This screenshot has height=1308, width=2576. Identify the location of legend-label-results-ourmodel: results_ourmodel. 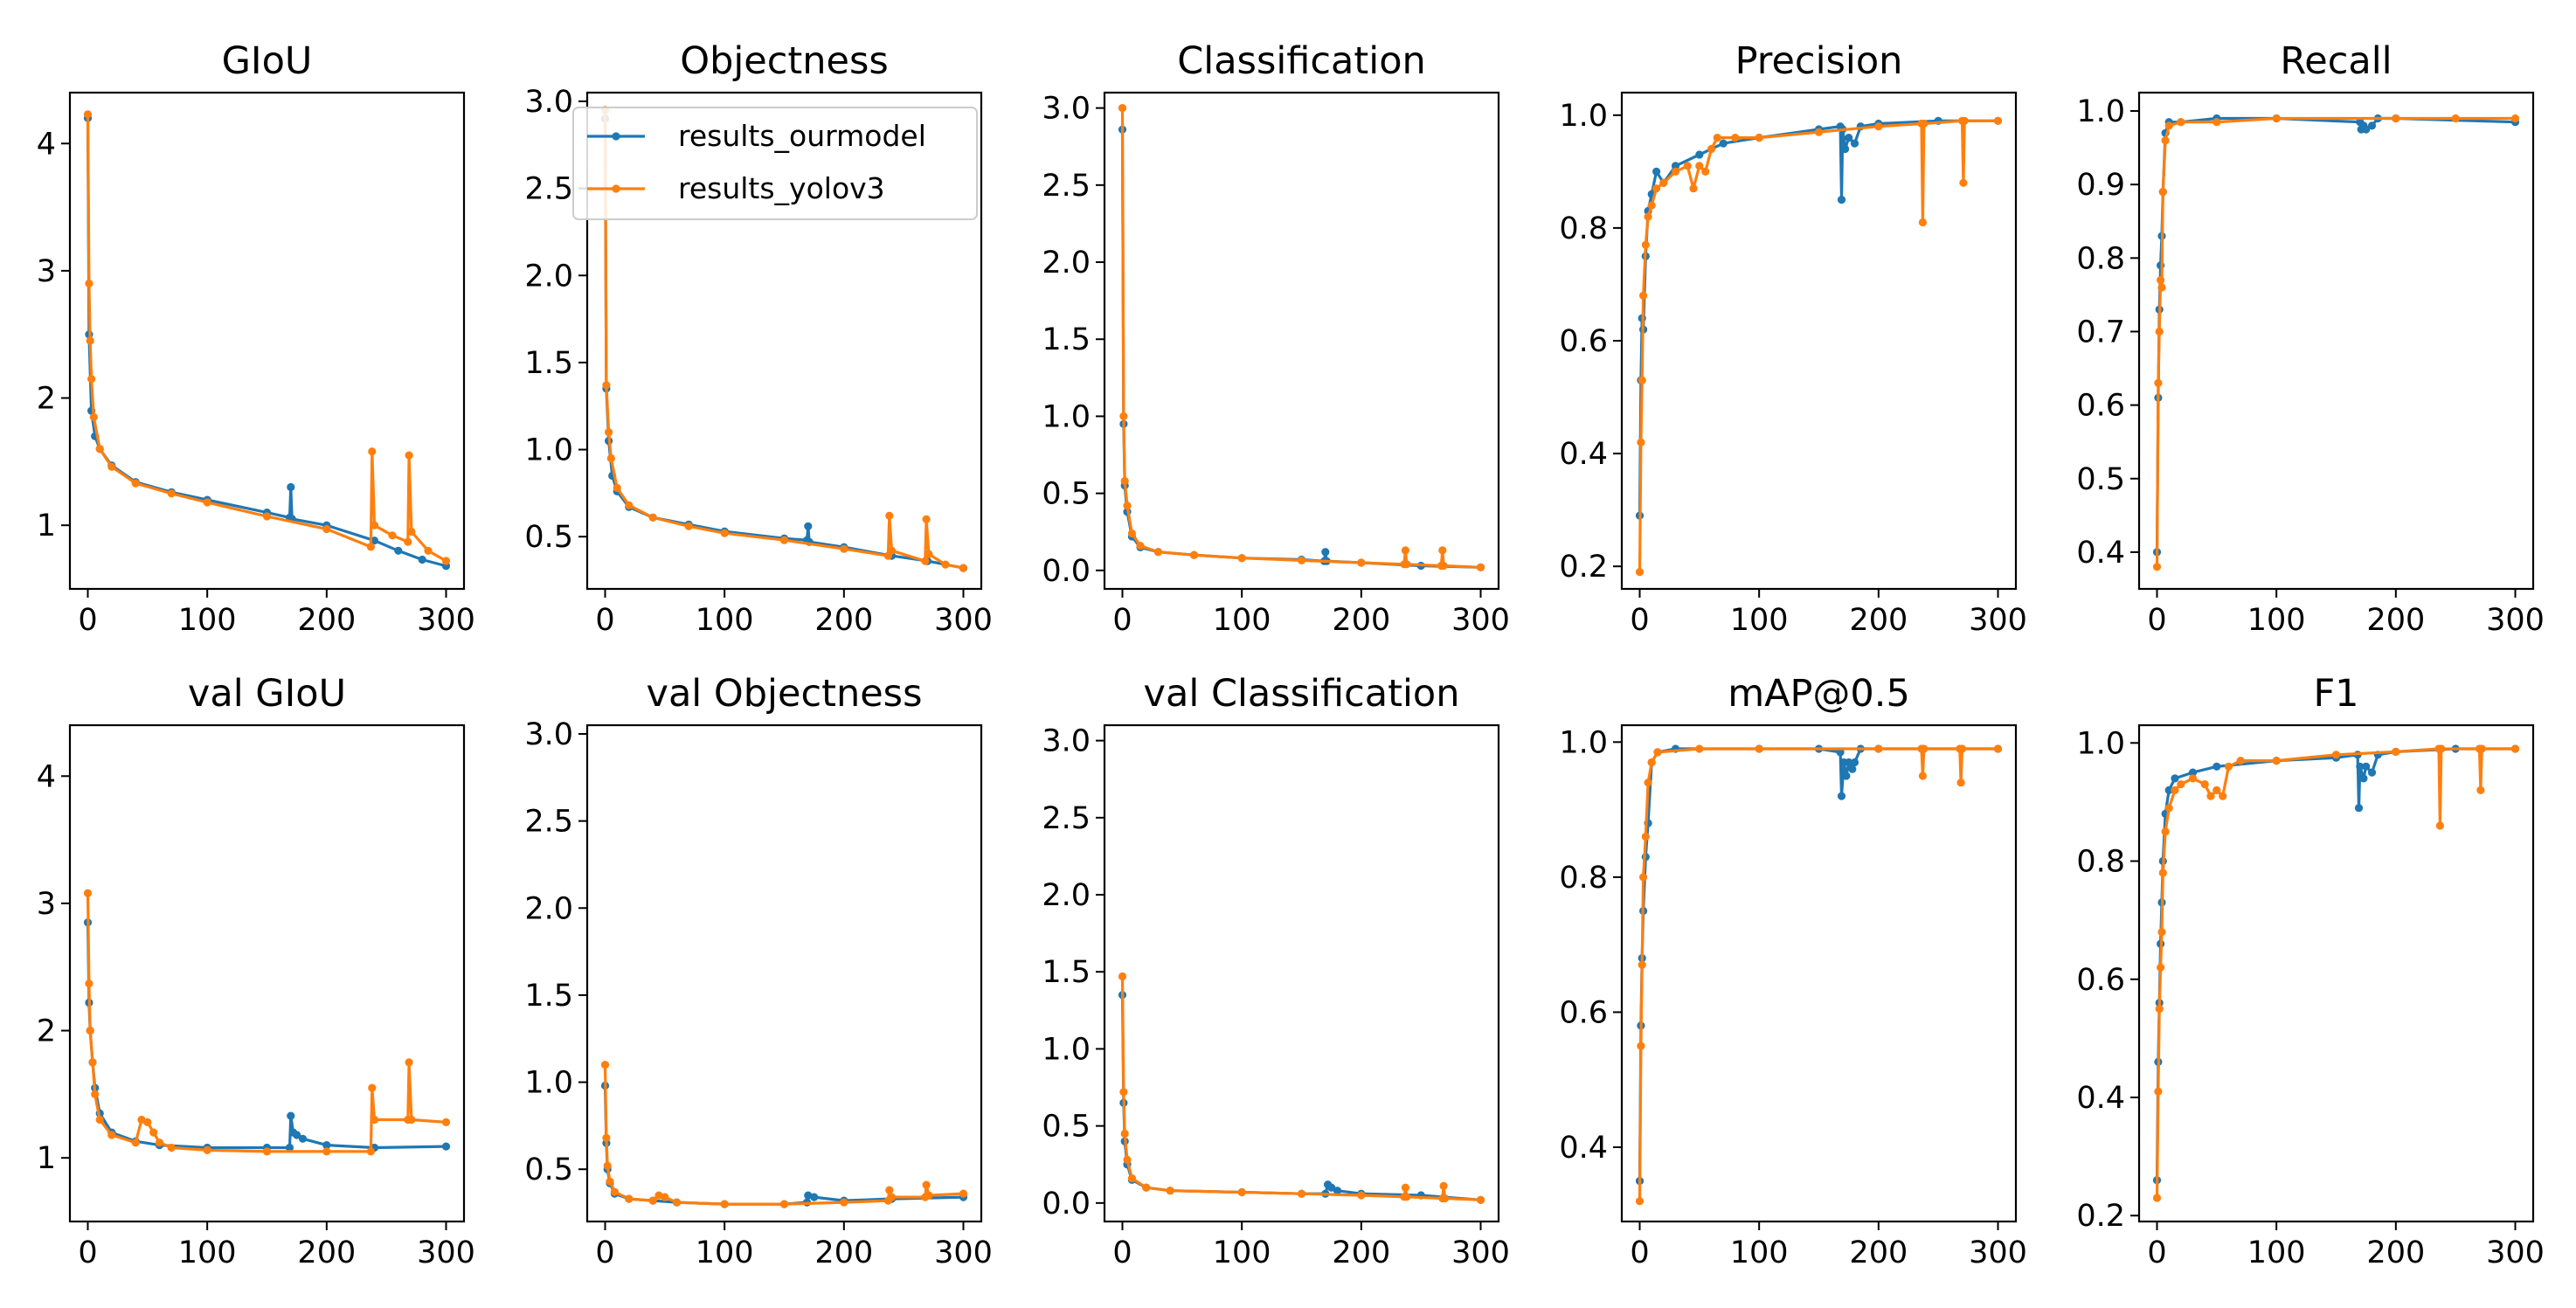
(802, 136).